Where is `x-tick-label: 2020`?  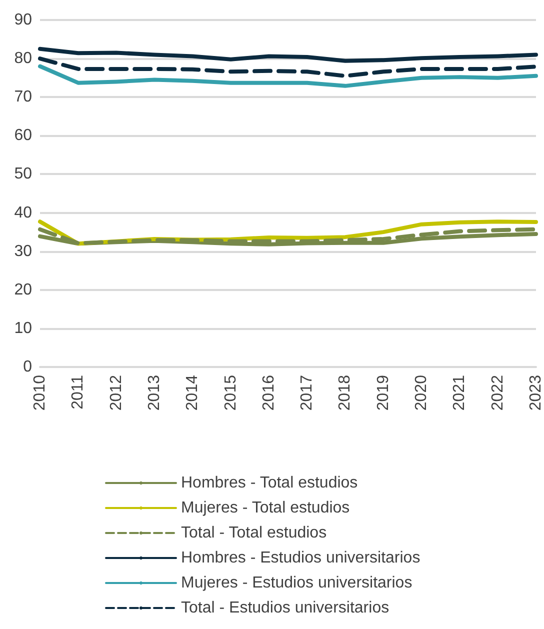 x-tick-label: 2020 is located at coordinates (421, 392).